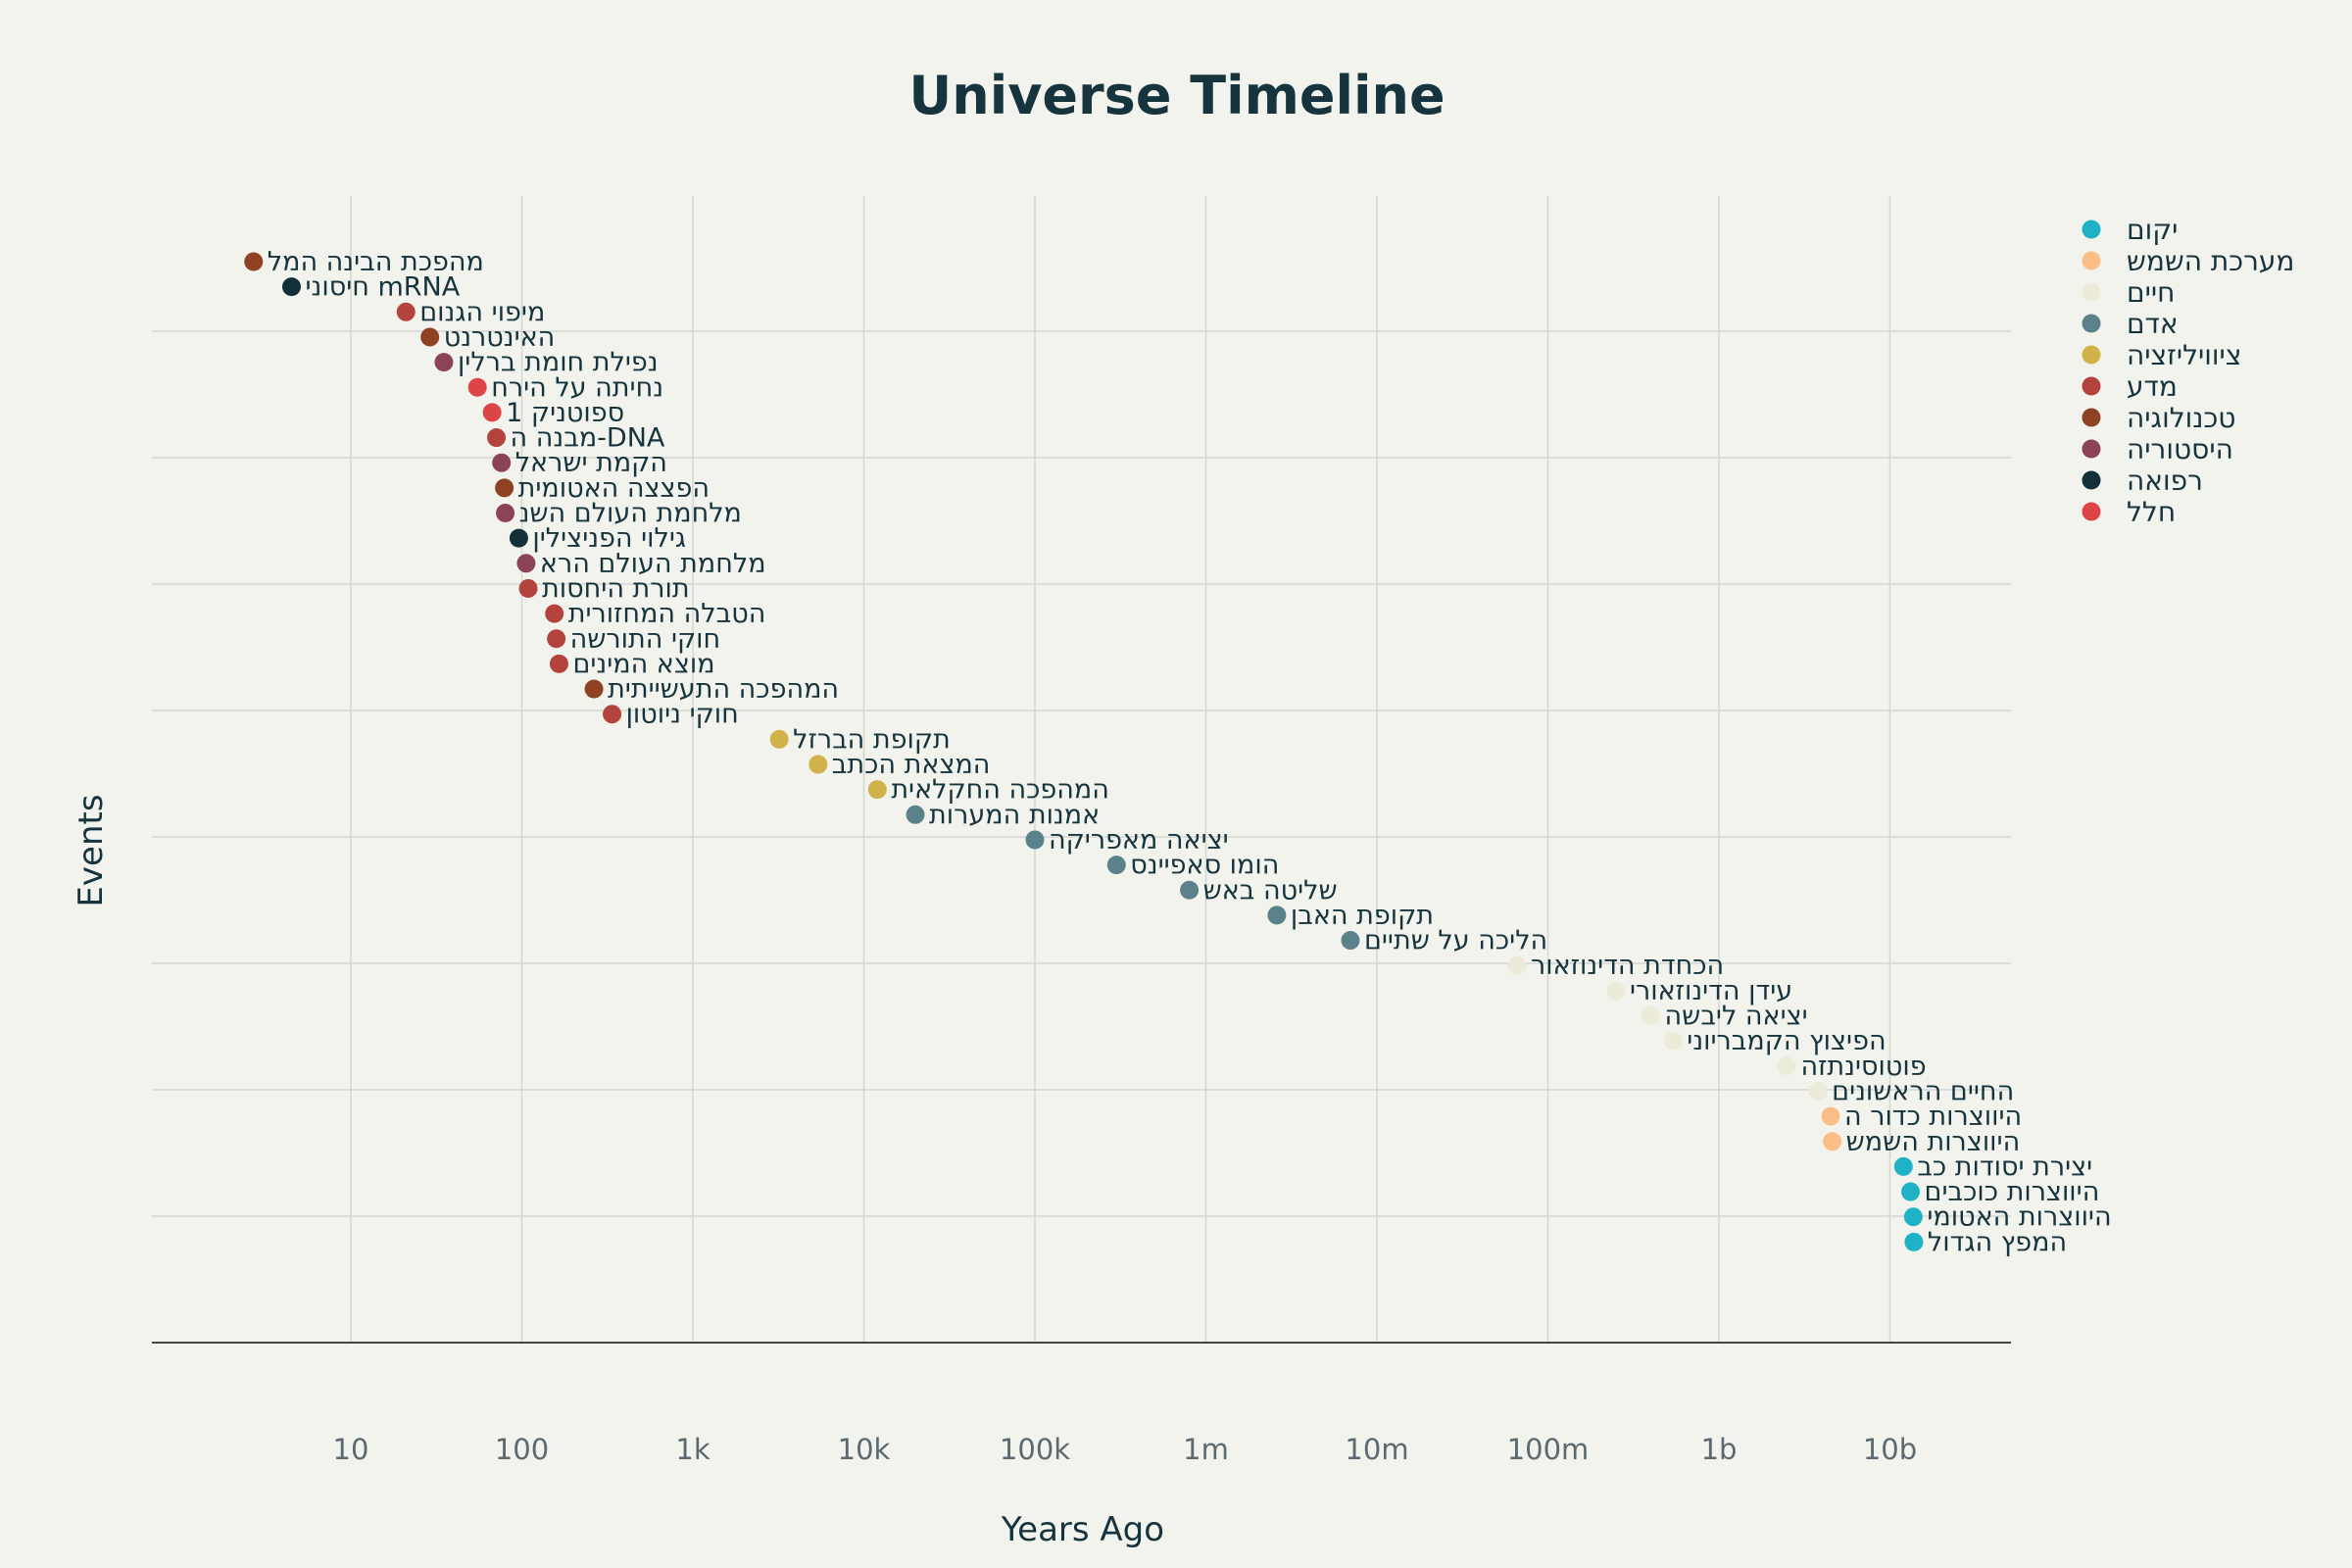 This screenshot has width=2352, height=1568. Describe the element at coordinates (692, 1449) in the screenshot. I see `x-tick-label: 1k` at that location.